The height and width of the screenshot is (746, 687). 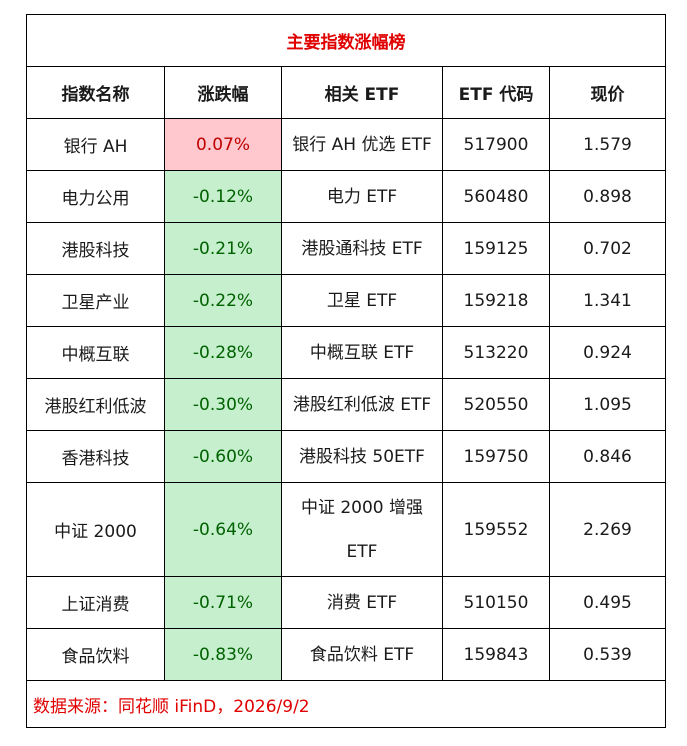 What do you see at coordinates (223, 602) in the screenshot?
I see `change-cell: -0.71%` at bounding box center [223, 602].